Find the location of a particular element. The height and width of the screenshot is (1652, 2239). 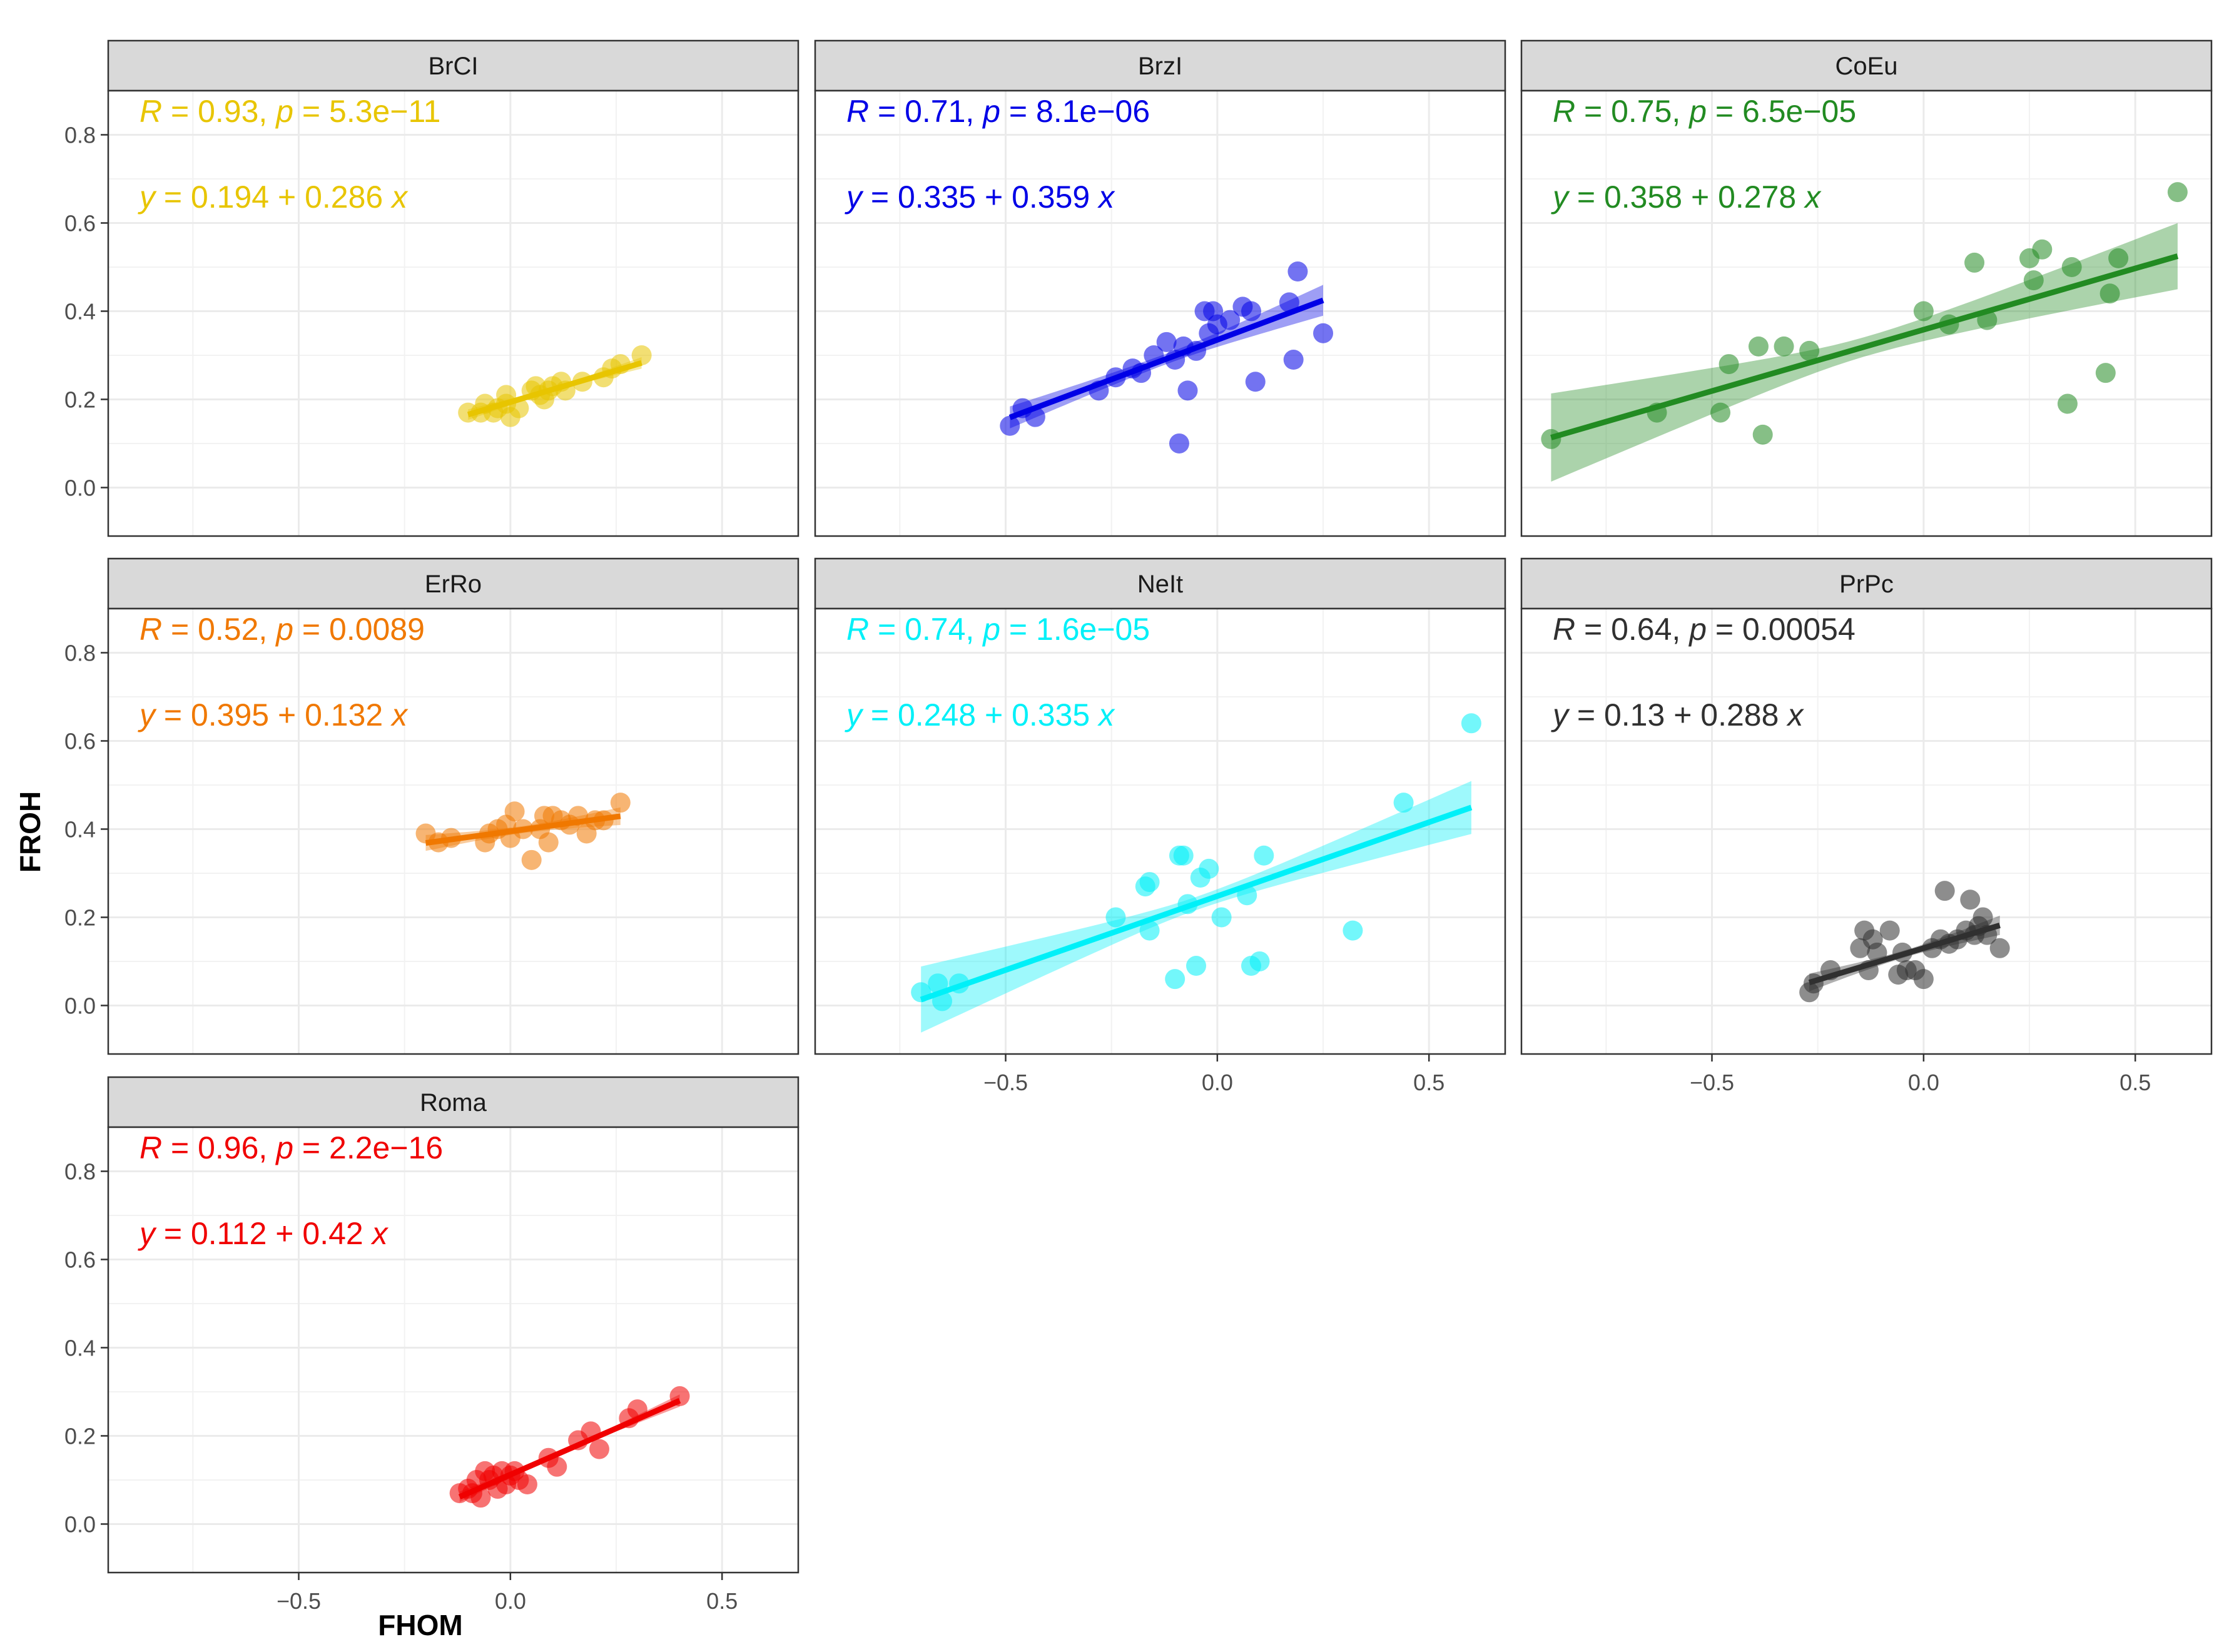

regression-equation: y = 0.194 + 0.286 x is located at coordinates (273, 197).